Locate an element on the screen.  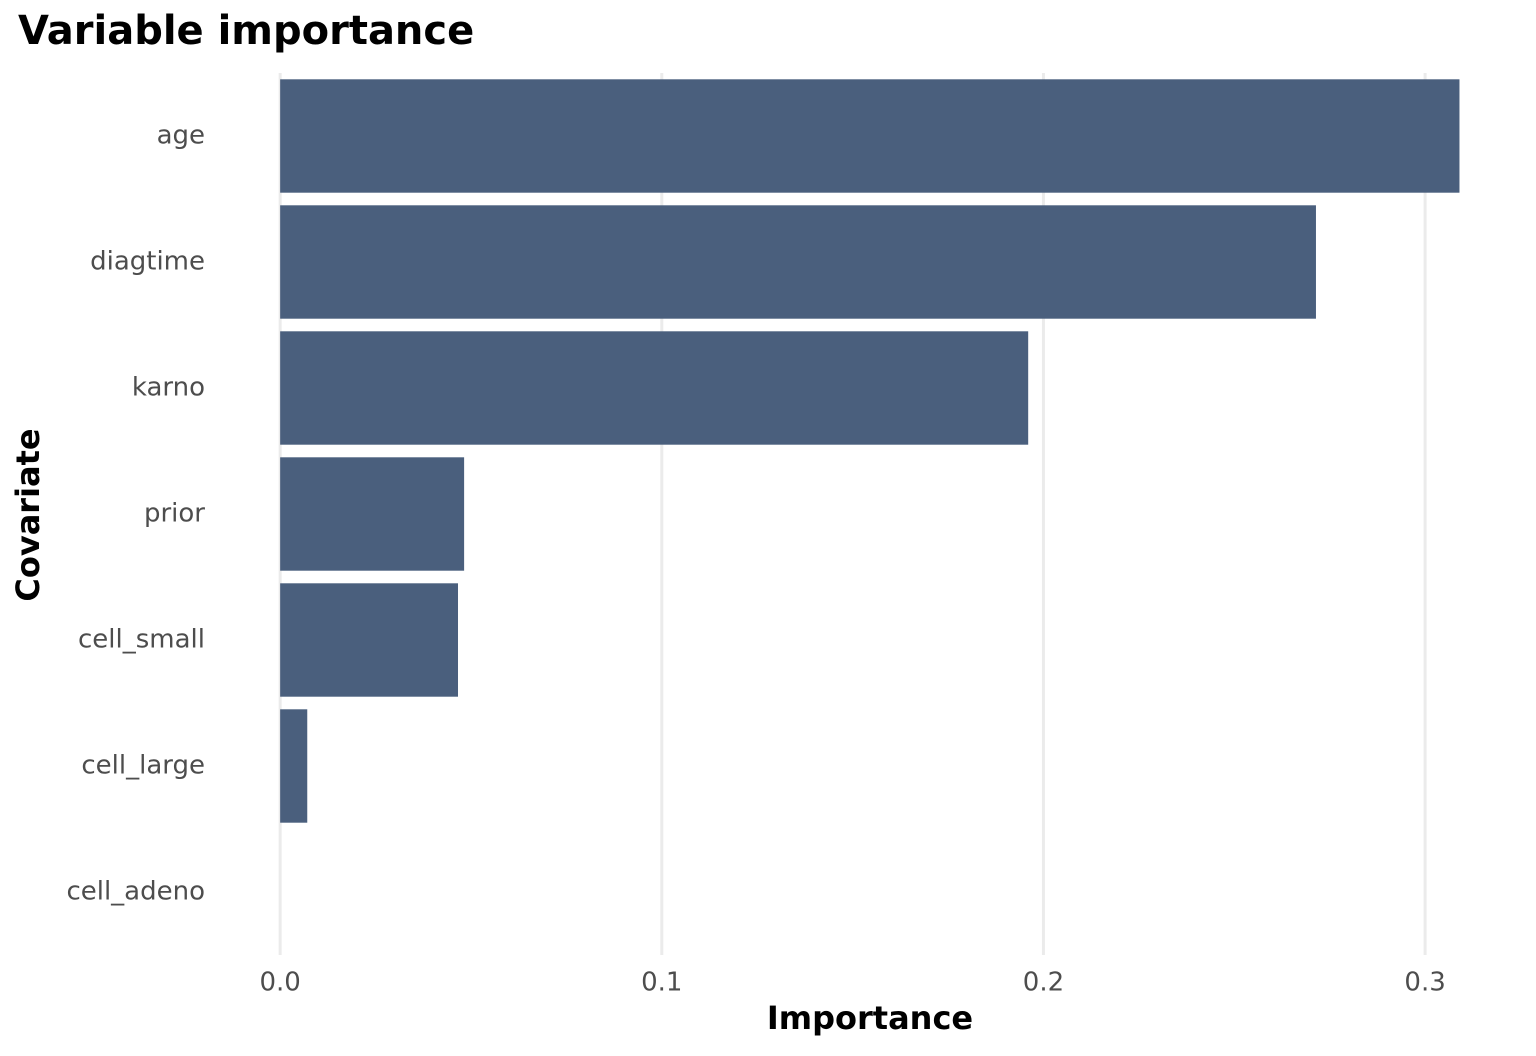
y-tick-label: age is located at coordinates (181, 136).